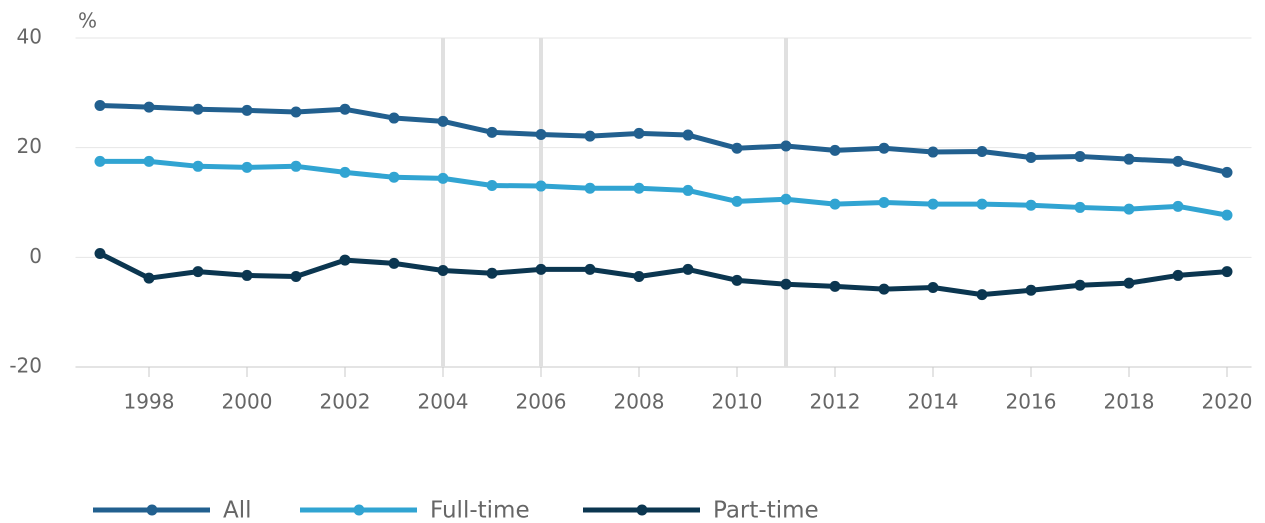 The width and height of the screenshot is (1265, 523). I want to click on x-tick-label: 2006, so click(541, 402).